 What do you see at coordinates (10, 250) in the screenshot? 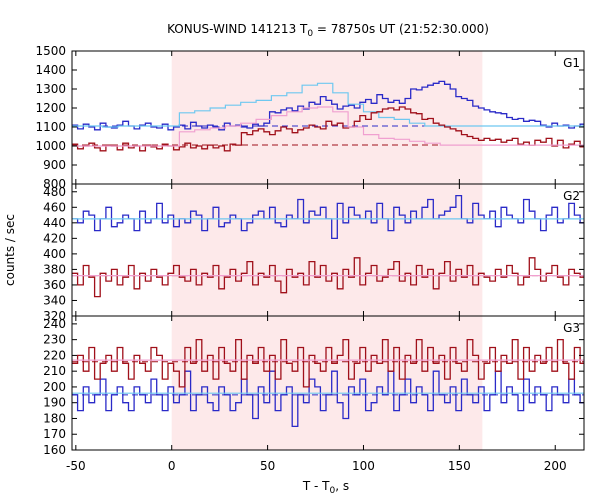
I see `y-axis-label: counts / sec` at bounding box center [10, 250].